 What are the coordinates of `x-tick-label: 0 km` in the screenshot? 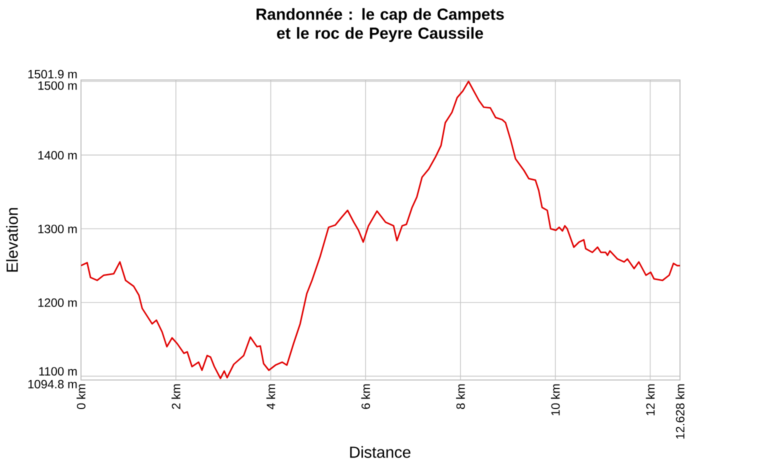 It's located at (81, 397).